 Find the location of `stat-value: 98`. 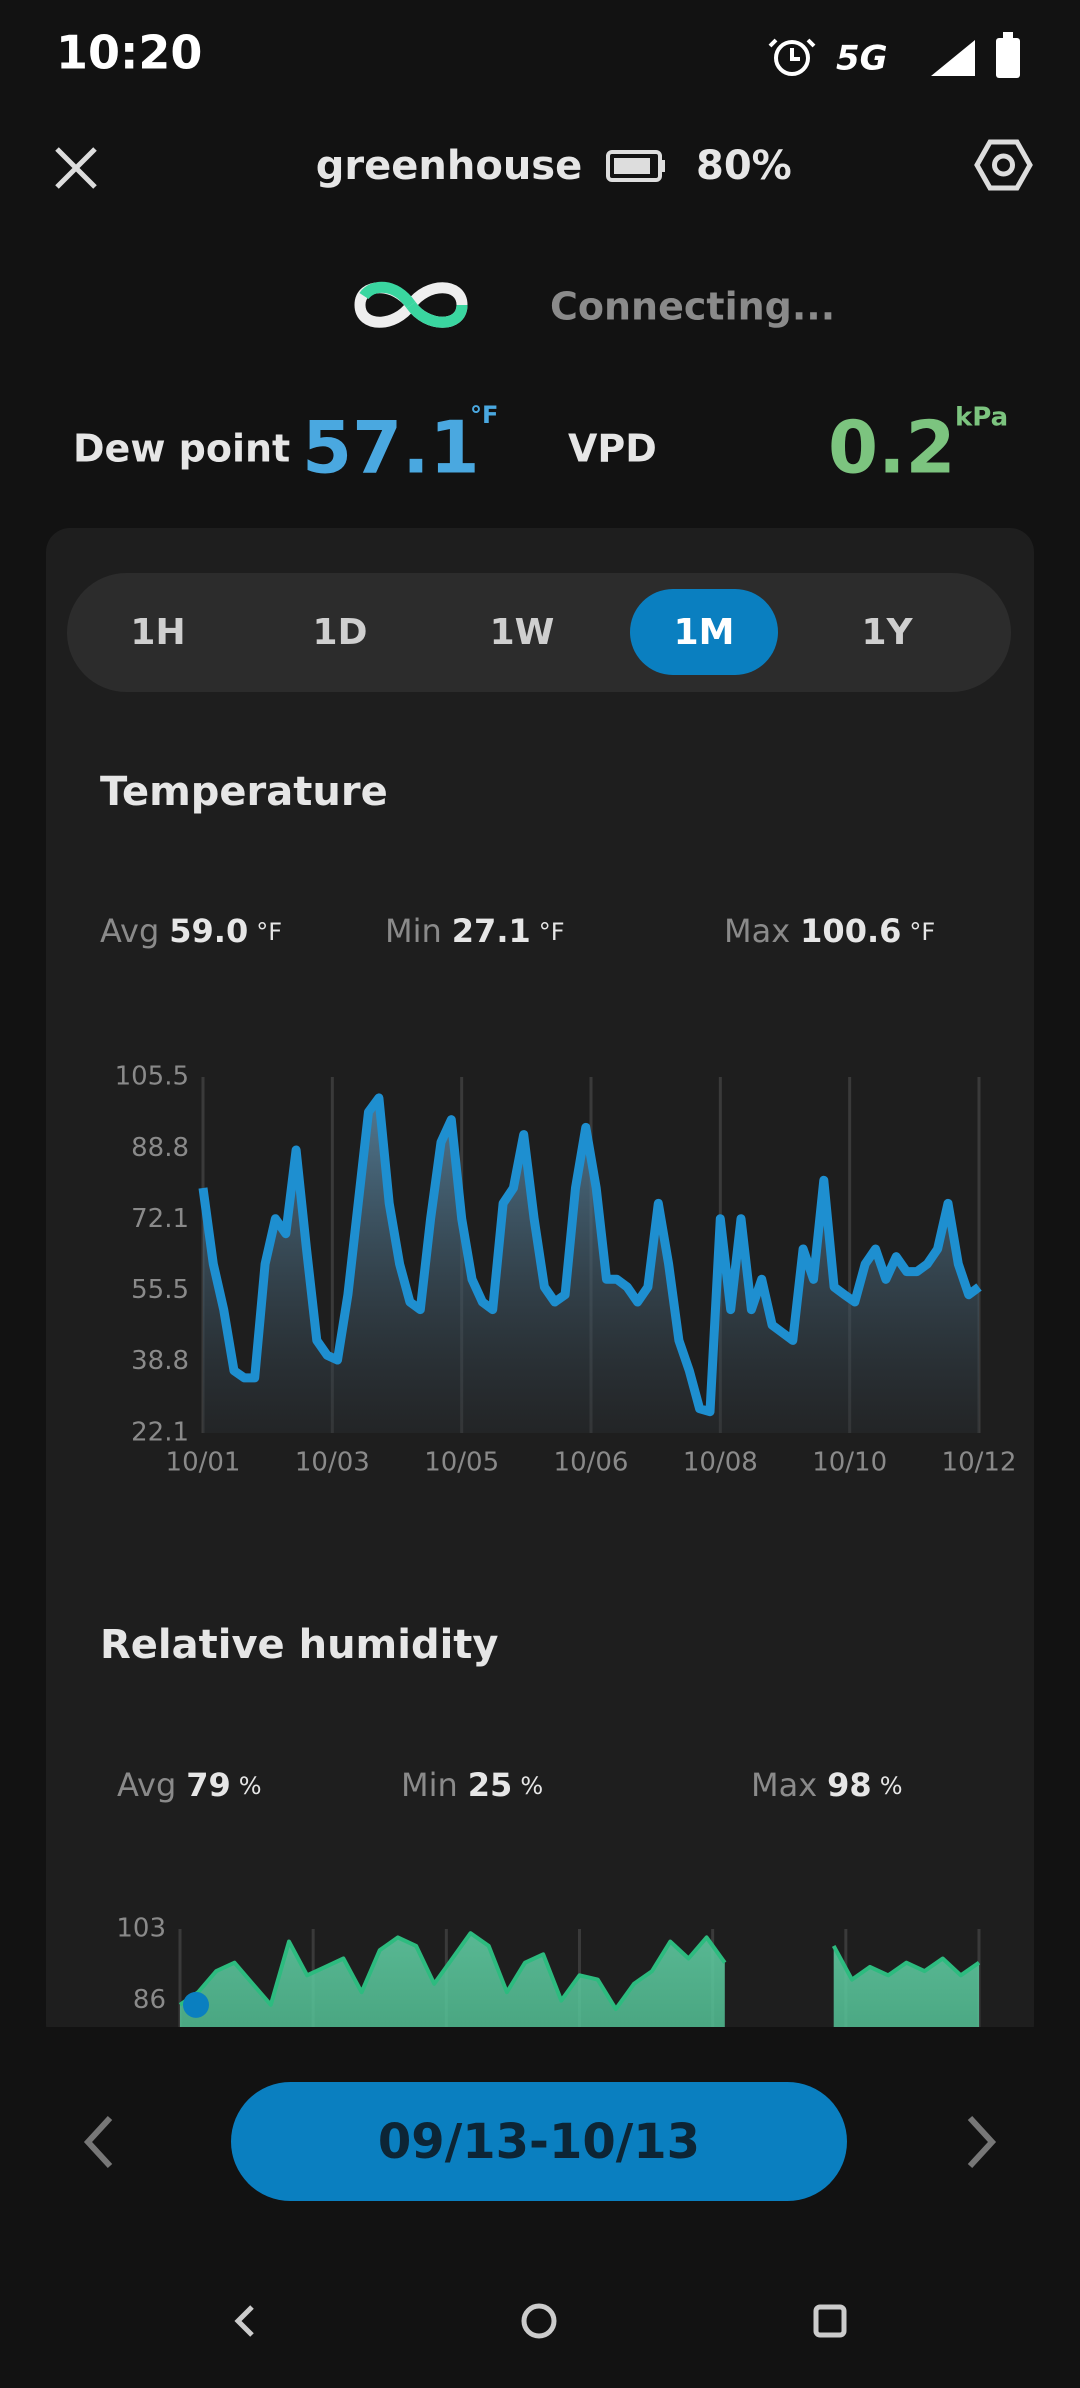

stat-value: 98 is located at coordinates (849, 1785).